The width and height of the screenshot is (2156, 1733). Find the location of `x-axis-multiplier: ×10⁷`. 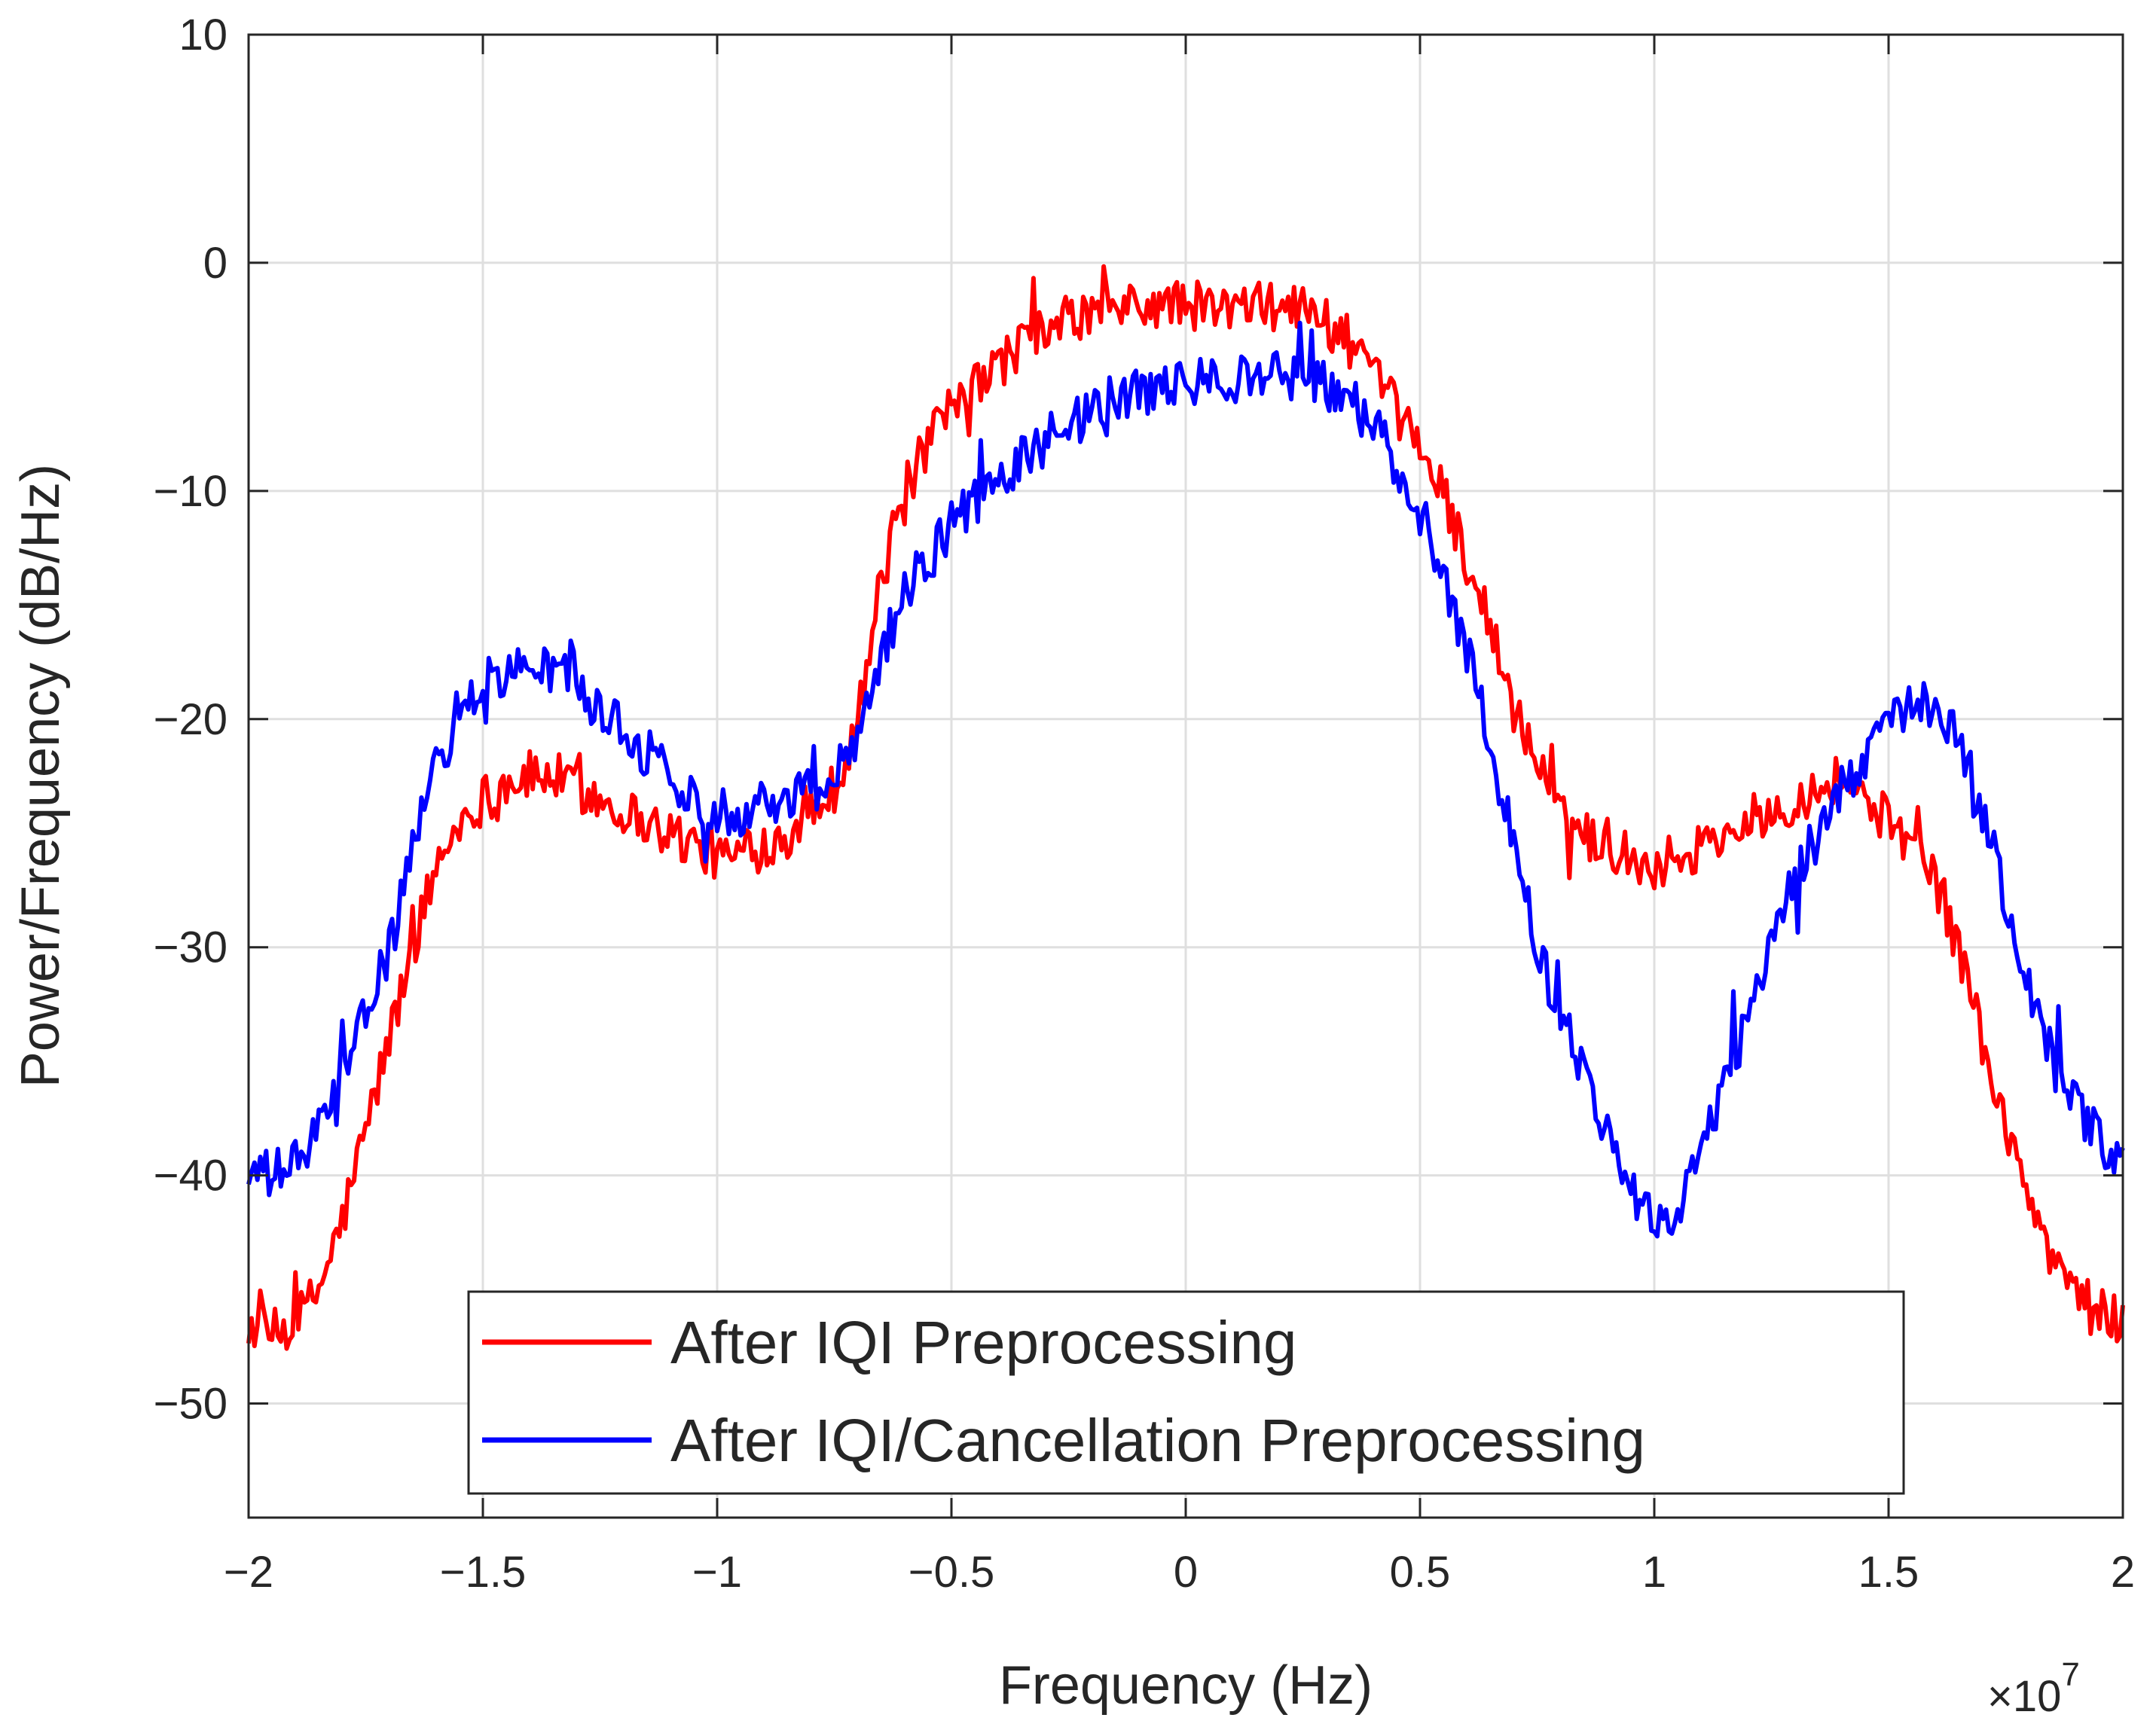

x-axis-multiplier: ×10⁷ is located at coordinates (2033, 1688).